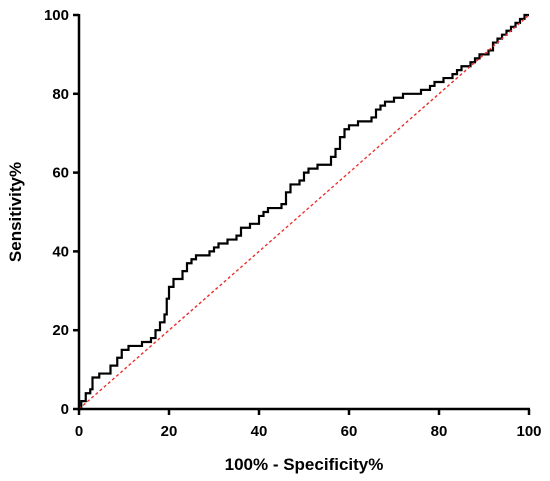 This screenshot has height=481, width=550. Describe the element at coordinates (65, 409) in the screenshot. I see `y-tick-label: 0` at that location.